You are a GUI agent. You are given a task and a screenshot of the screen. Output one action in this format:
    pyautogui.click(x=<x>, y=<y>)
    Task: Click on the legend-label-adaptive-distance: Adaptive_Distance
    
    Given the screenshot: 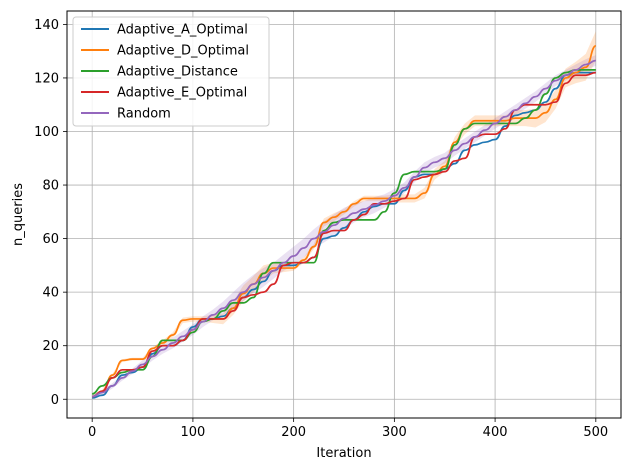 What is the action you would take?
    pyautogui.click(x=177, y=72)
    